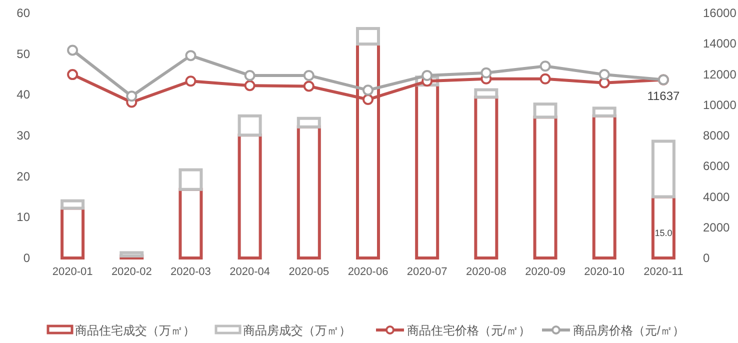 Image resolution: width=738 pixels, height=343 pixels. I want to click on x-tick-label: 2020-11, so click(664, 272).